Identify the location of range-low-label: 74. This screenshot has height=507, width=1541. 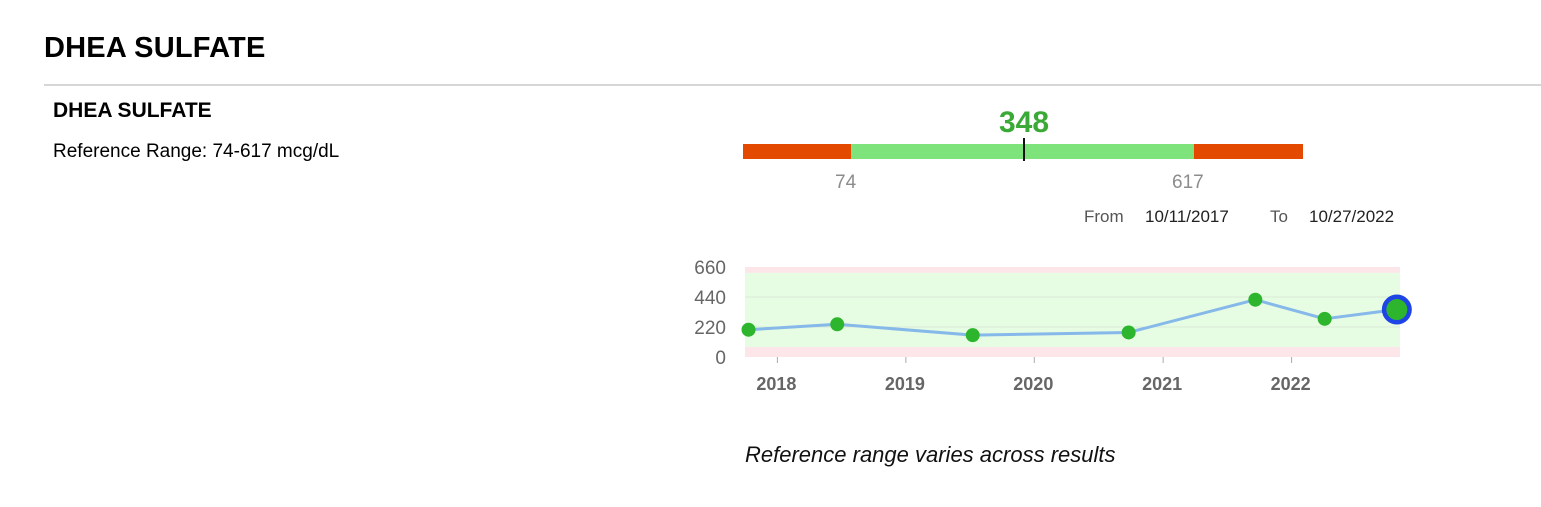
(846, 182).